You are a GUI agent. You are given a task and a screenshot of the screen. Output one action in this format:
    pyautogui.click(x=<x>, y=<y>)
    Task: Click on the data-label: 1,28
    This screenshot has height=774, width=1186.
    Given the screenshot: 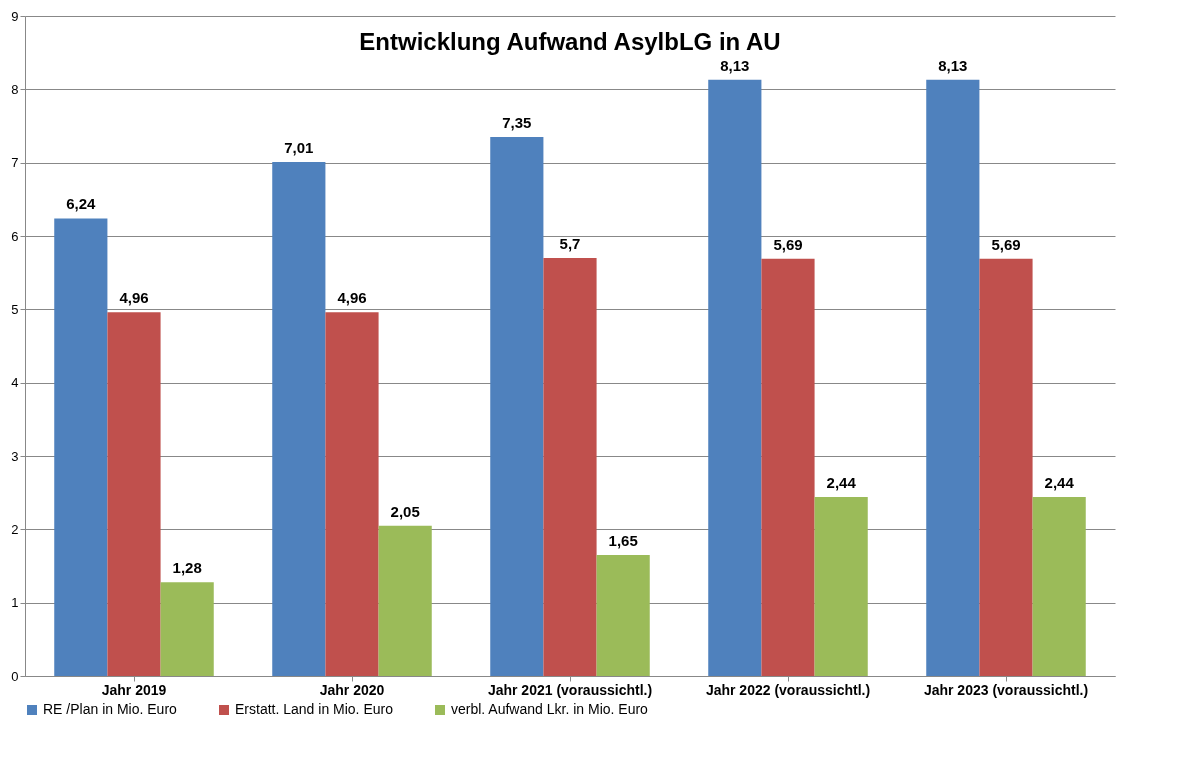 What is the action you would take?
    pyautogui.click(x=187, y=568)
    